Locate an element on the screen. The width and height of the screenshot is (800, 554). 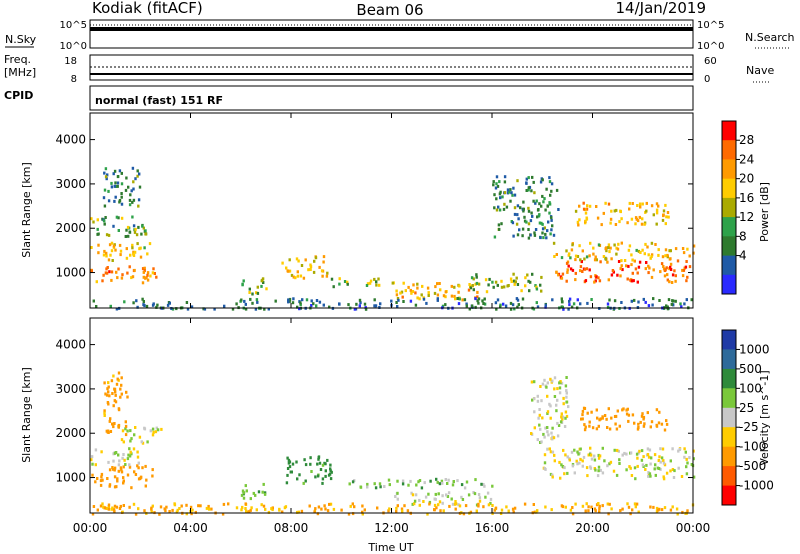
x-tick-label: 00:00 is located at coordinates (693, 528).